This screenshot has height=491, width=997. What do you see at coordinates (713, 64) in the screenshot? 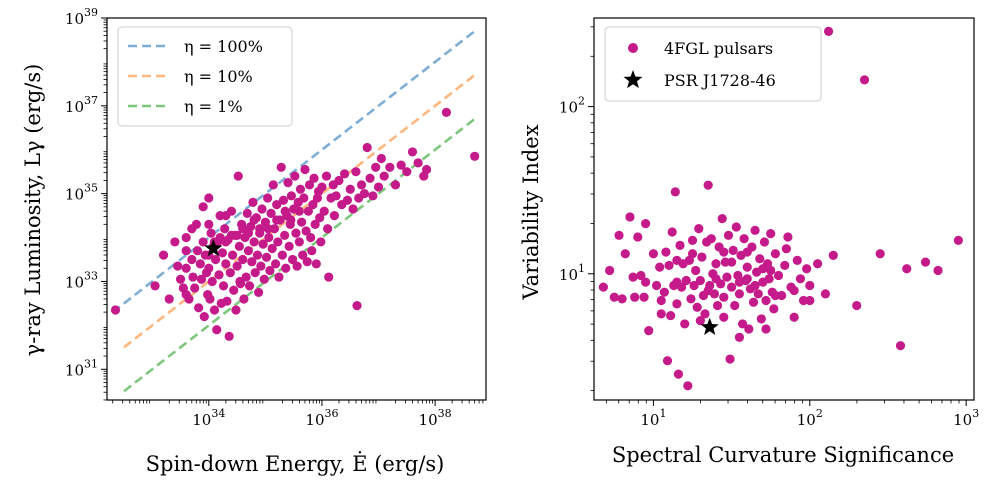
I see `legend: 4FGL pulsars PSR J1728-46` at bounding box center [713, 64].